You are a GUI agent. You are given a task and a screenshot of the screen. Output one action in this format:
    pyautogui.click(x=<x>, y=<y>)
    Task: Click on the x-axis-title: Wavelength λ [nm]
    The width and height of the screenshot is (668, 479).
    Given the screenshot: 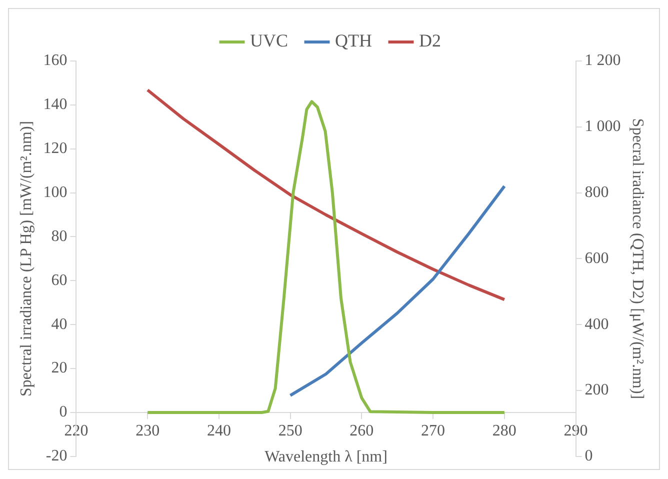 What is the action you would take?
    pyautogui.click(x=326, y=457)
    